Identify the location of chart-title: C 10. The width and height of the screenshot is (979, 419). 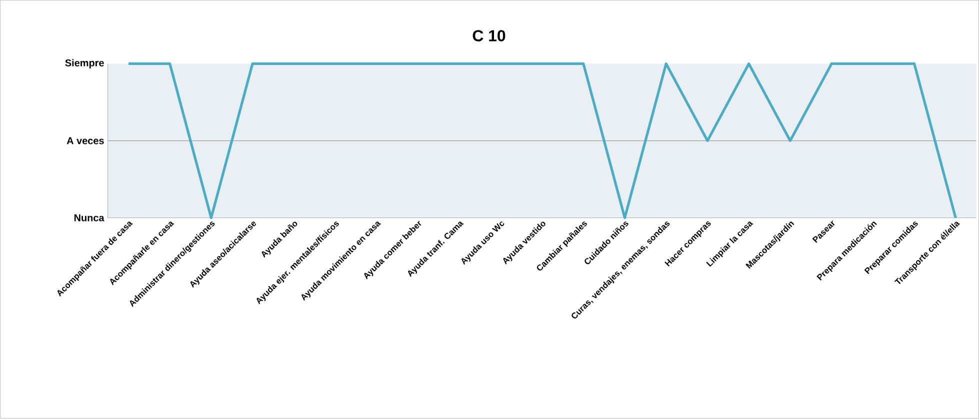
(489, 36).